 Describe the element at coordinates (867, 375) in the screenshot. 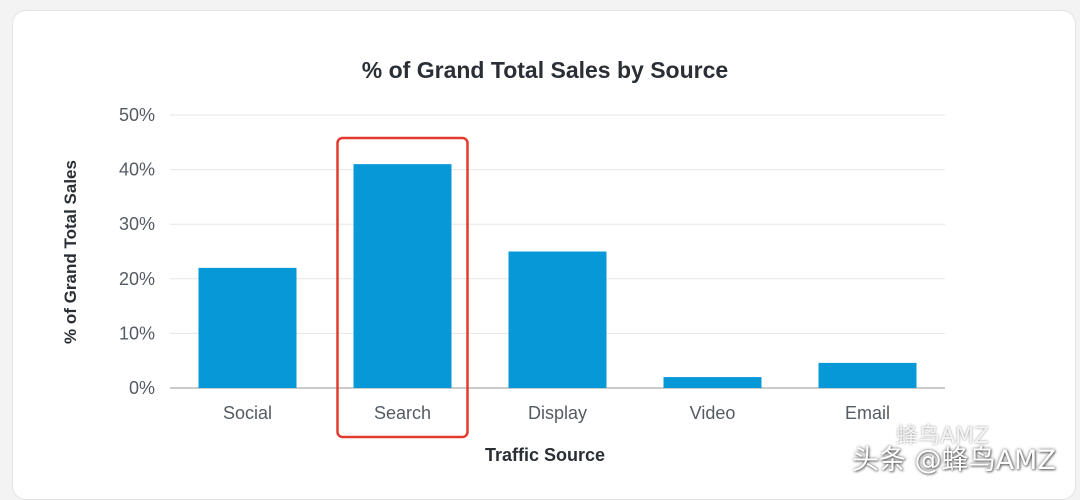

I see `bar-email` at that location.